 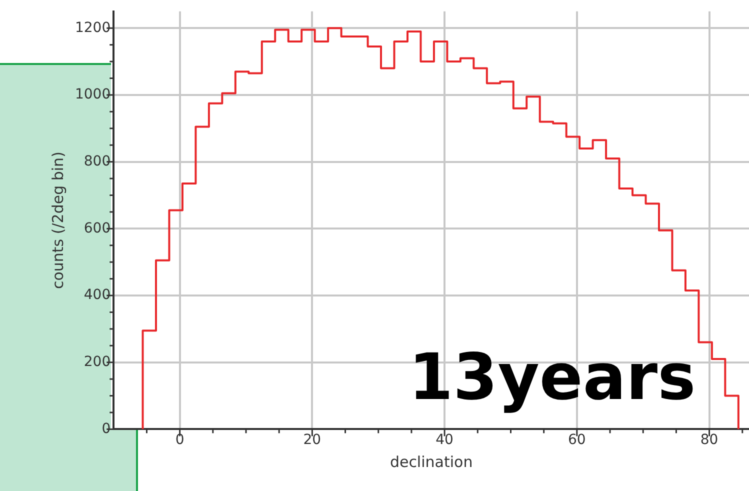 What do you see at coordinates (179, 440) in the screenshot?
I see `x-tick-label: 0` at bounding box center [179, 440].